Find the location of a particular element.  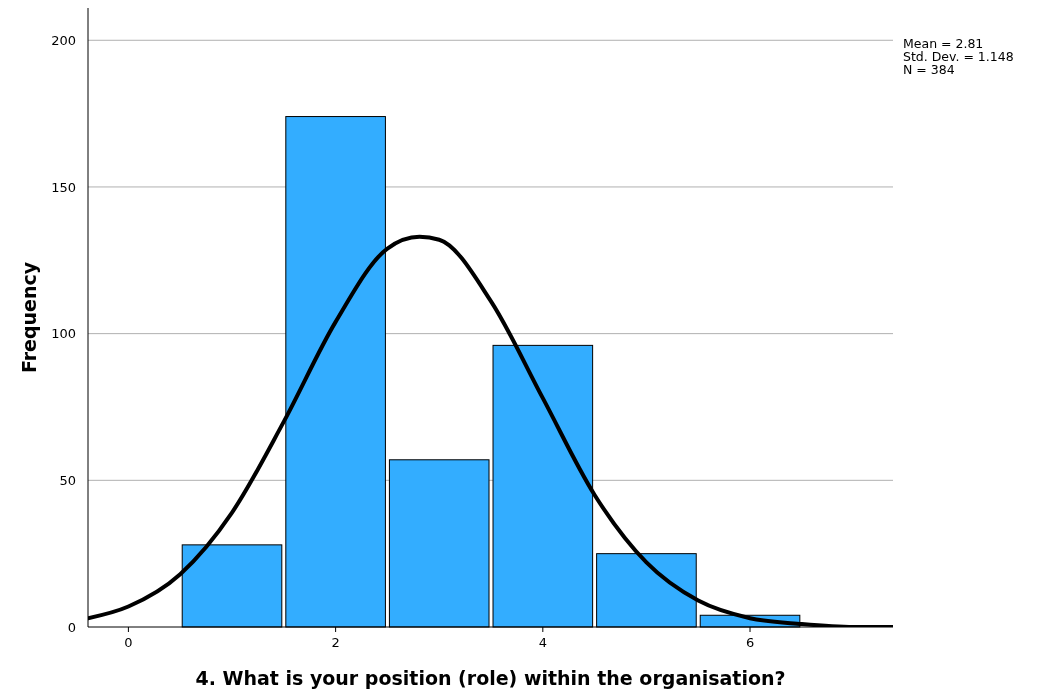

x-tick-label: 0 is located at coordinates (128, 642).